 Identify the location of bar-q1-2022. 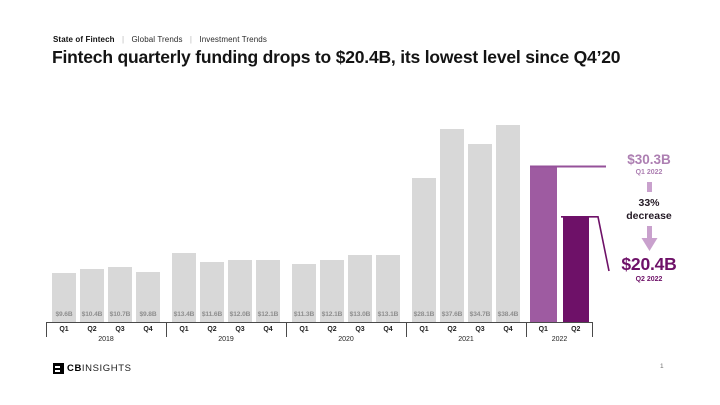
(543, 244).